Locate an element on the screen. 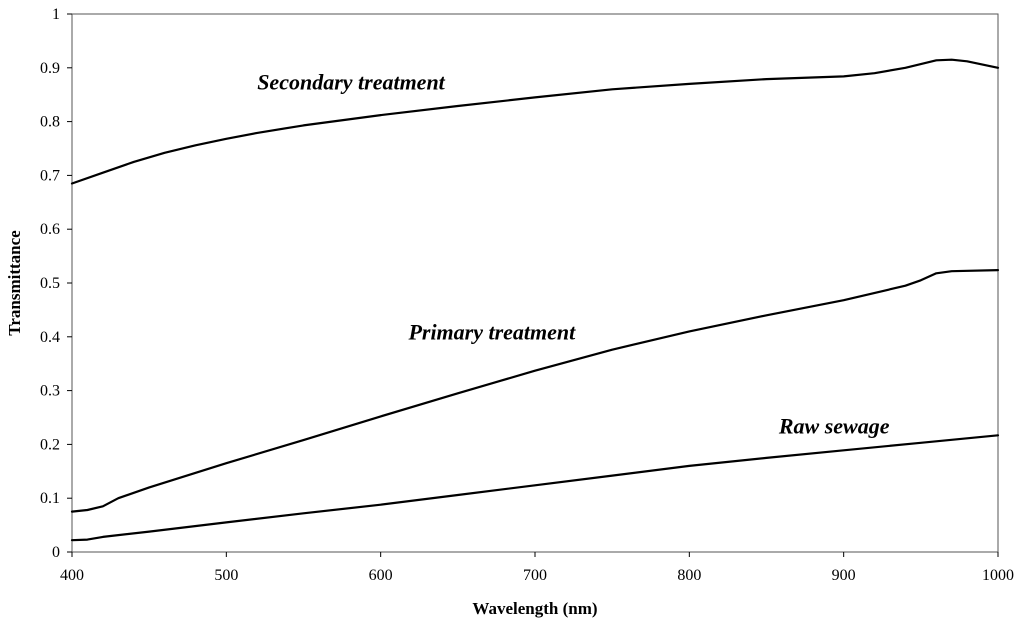 This screenshot has height=624, width=1024. x-axis: 400 500 600 700 800 900 1000 is located at coordinates (537, 568).